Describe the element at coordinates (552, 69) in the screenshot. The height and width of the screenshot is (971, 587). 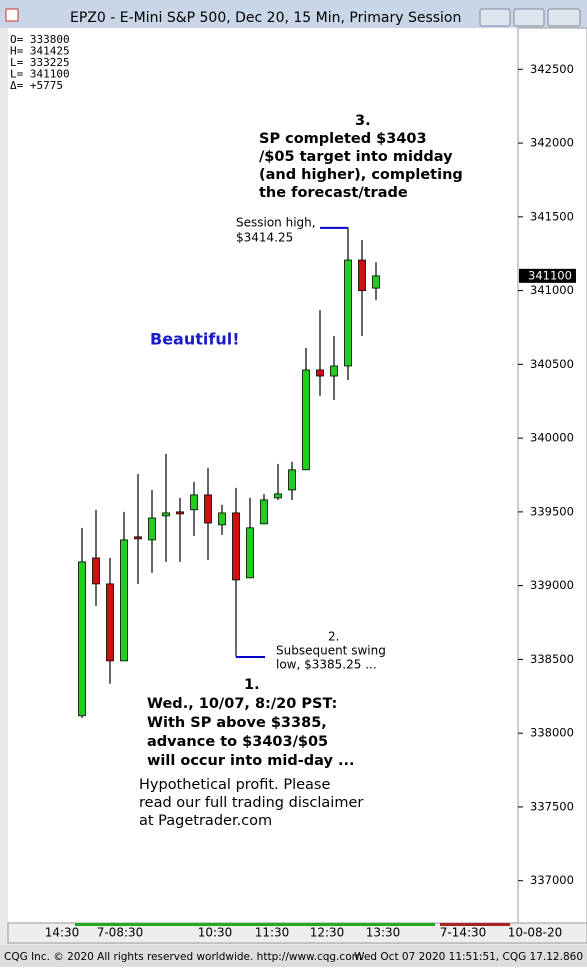
I see `y-tick-label: 342500` at that location.